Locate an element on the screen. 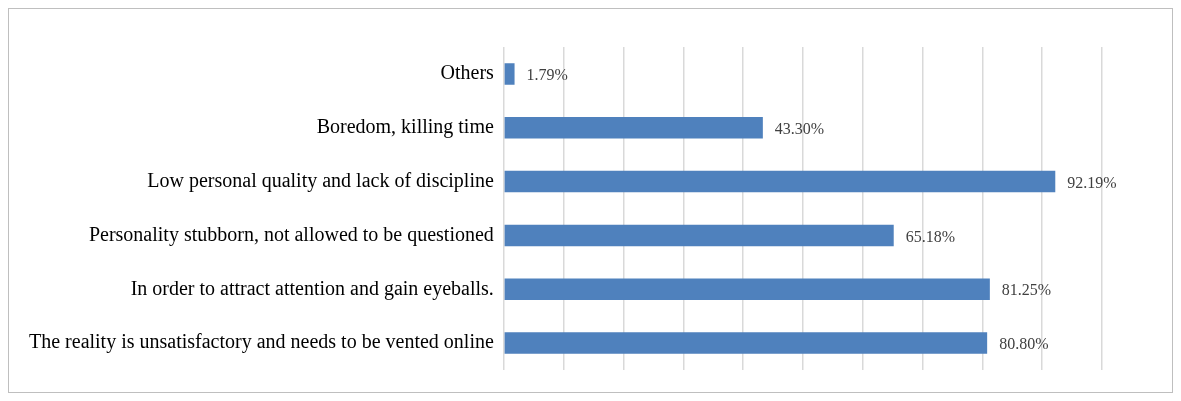 This screenshot has width=1181, height=401. y-tick-label: Low personal quality and lack of discipline is located at coordinates (320, 180).